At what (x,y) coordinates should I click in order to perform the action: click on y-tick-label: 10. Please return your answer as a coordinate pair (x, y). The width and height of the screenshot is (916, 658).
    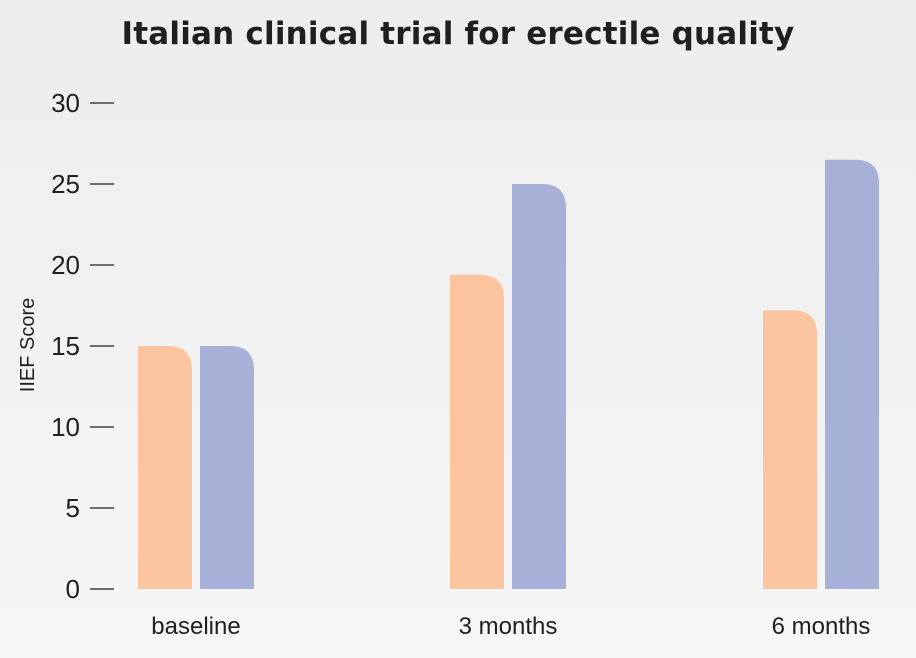
    Looking at the image, I should click on (65, 427).